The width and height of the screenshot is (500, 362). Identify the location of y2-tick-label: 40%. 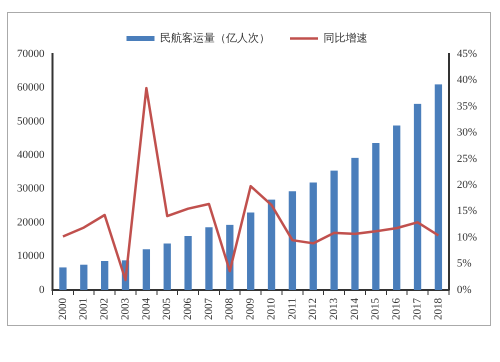
(467, 80).